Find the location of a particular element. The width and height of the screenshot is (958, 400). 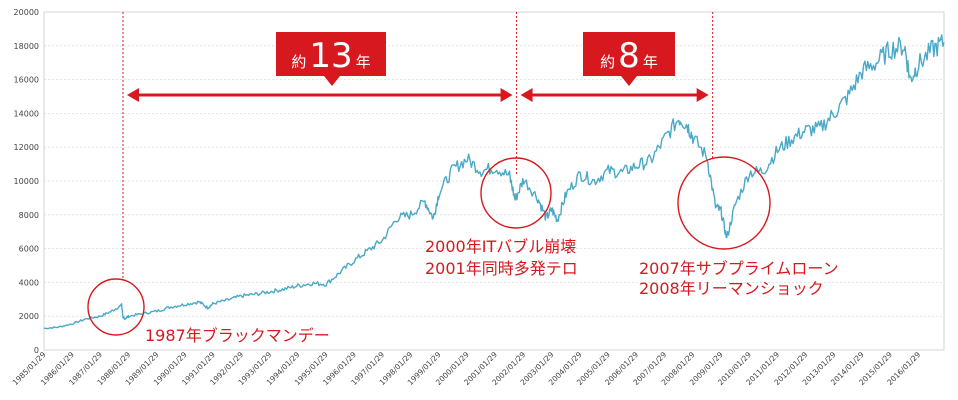

y-tick-label: 6000 is located at coordinates (29, 249).